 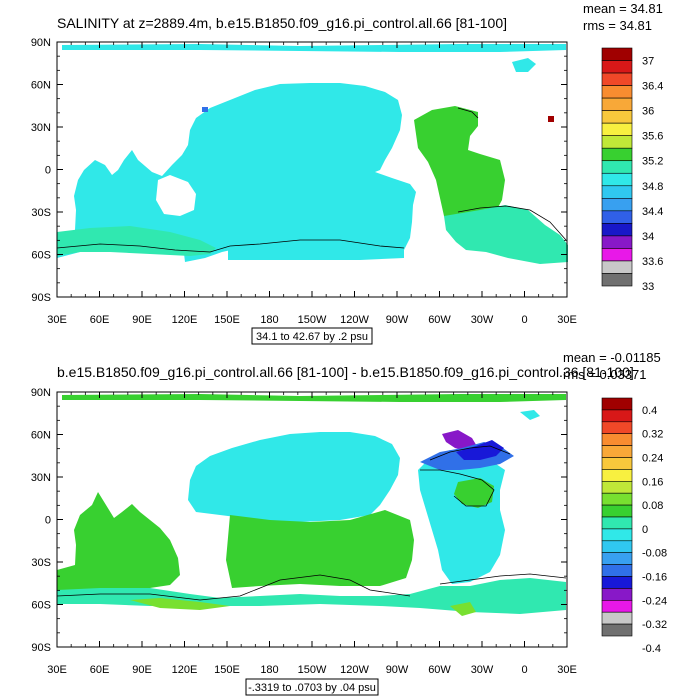 I want to click on panel-1-australia-land, so click(x=176, y=195).